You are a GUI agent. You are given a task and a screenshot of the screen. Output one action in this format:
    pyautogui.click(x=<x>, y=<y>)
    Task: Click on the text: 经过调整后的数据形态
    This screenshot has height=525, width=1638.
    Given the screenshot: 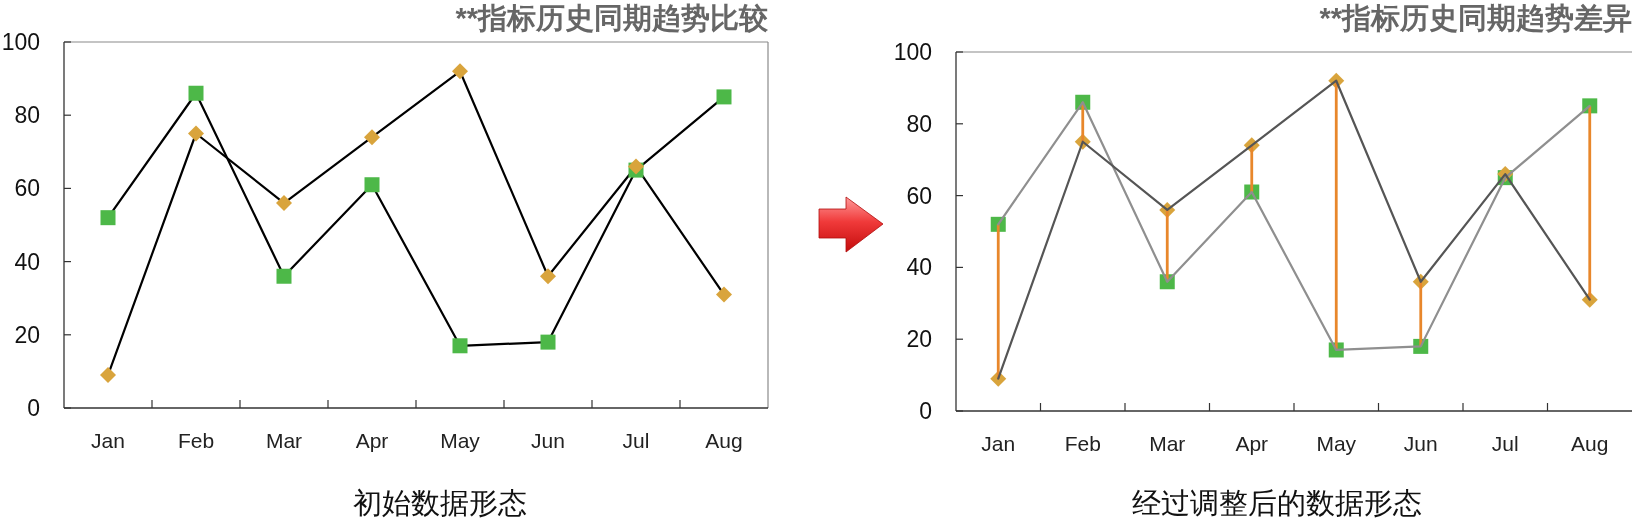 What is the action you would take?
    pyautogui.click(x=1277, y=503)
    